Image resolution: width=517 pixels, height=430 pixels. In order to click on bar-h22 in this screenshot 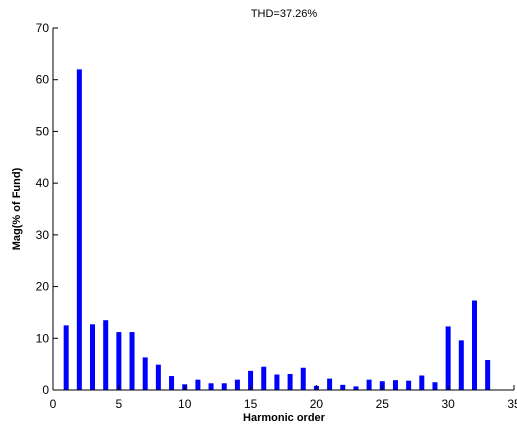, I will do `click(343, 387)`.